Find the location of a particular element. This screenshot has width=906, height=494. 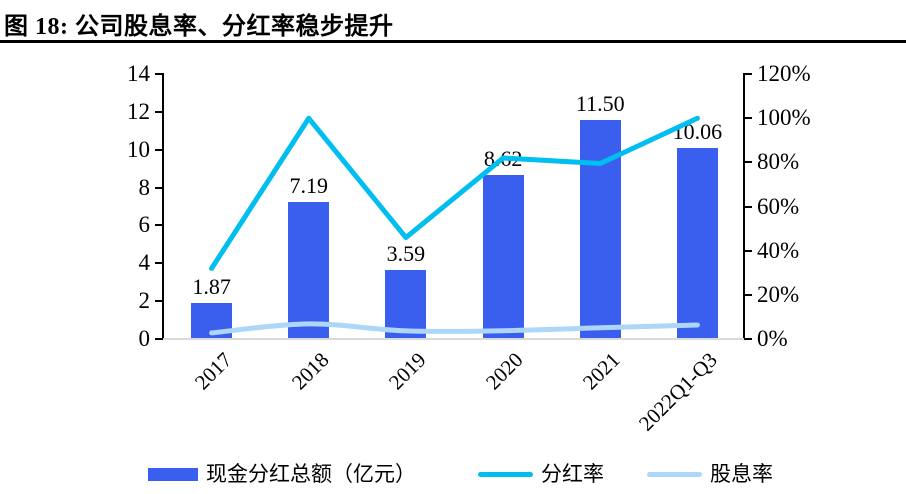

payout-line-swatch-icon is located at coordinates (505, 474).